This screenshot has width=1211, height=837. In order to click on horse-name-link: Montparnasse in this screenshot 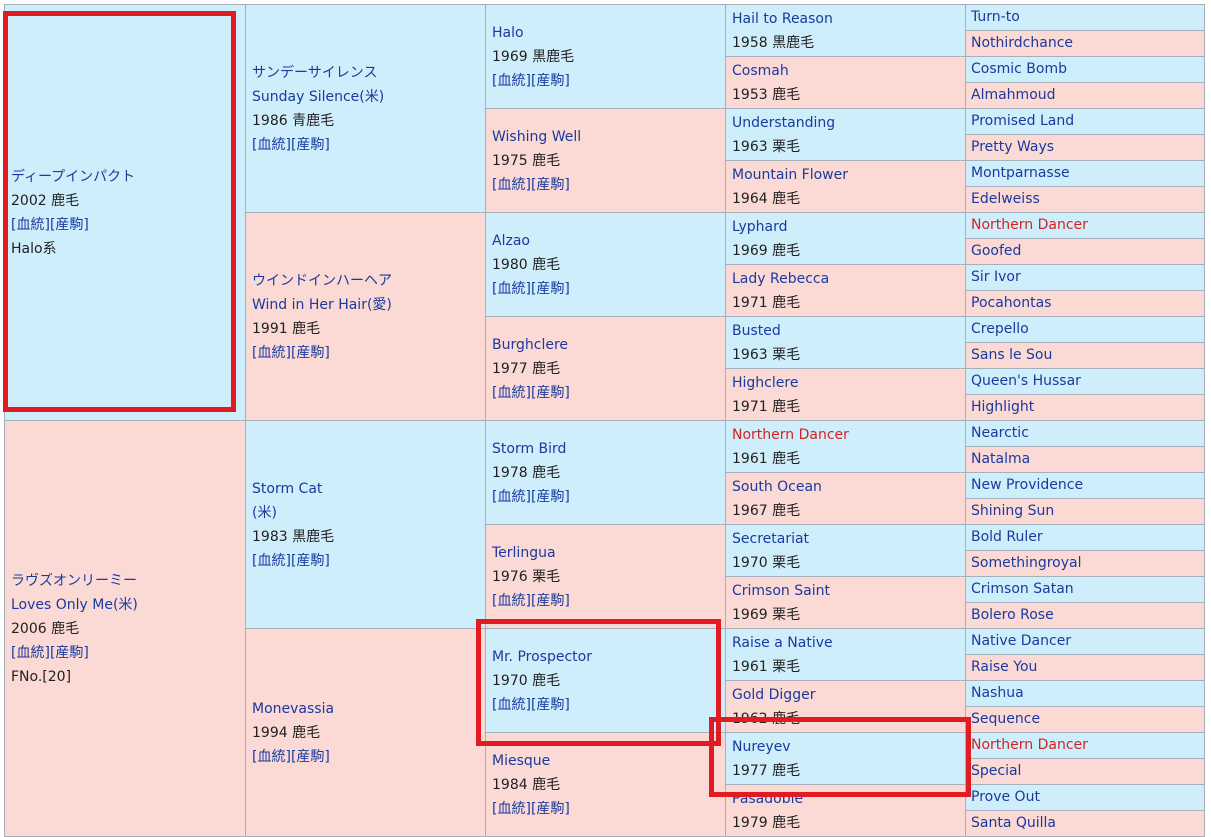, I will do `click(1020, 173)`.